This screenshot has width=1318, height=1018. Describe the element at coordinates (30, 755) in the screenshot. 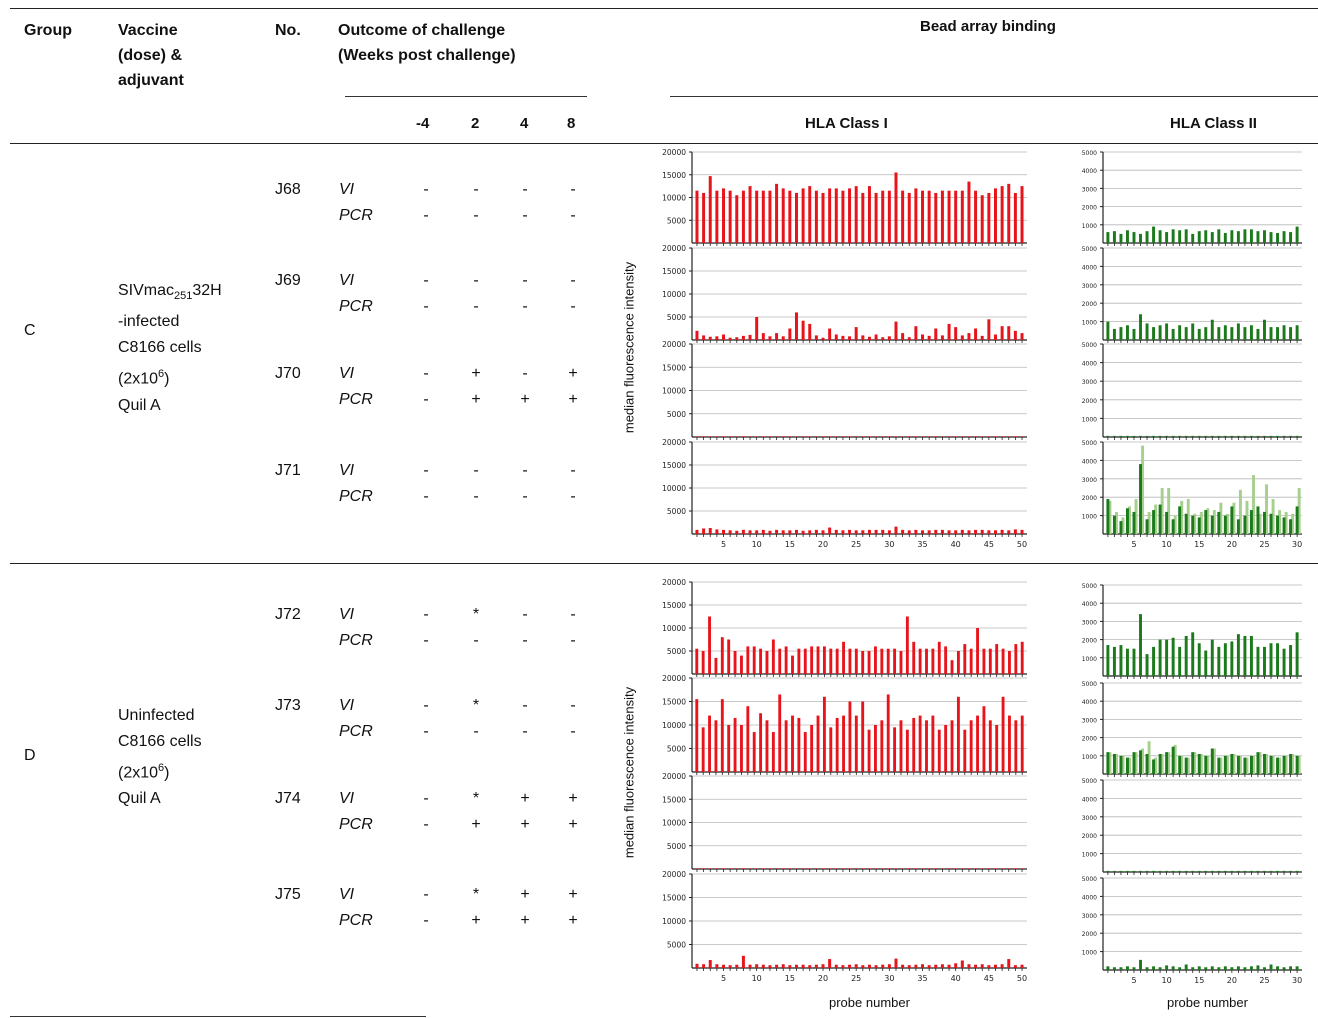

I see `group-label: D` at that location.